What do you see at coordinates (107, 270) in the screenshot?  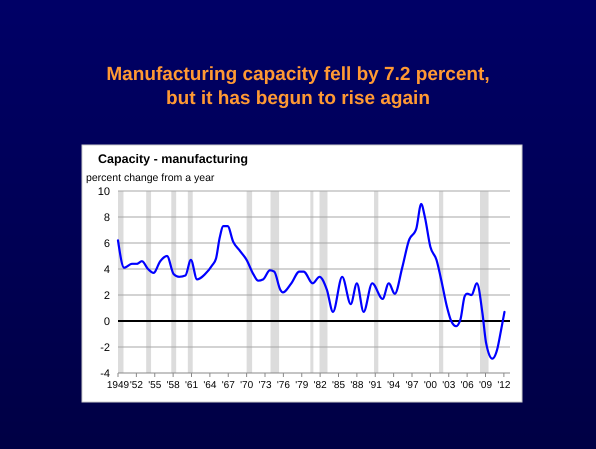 I see `y-tick-label: 4` at bounding box center [107, 270].